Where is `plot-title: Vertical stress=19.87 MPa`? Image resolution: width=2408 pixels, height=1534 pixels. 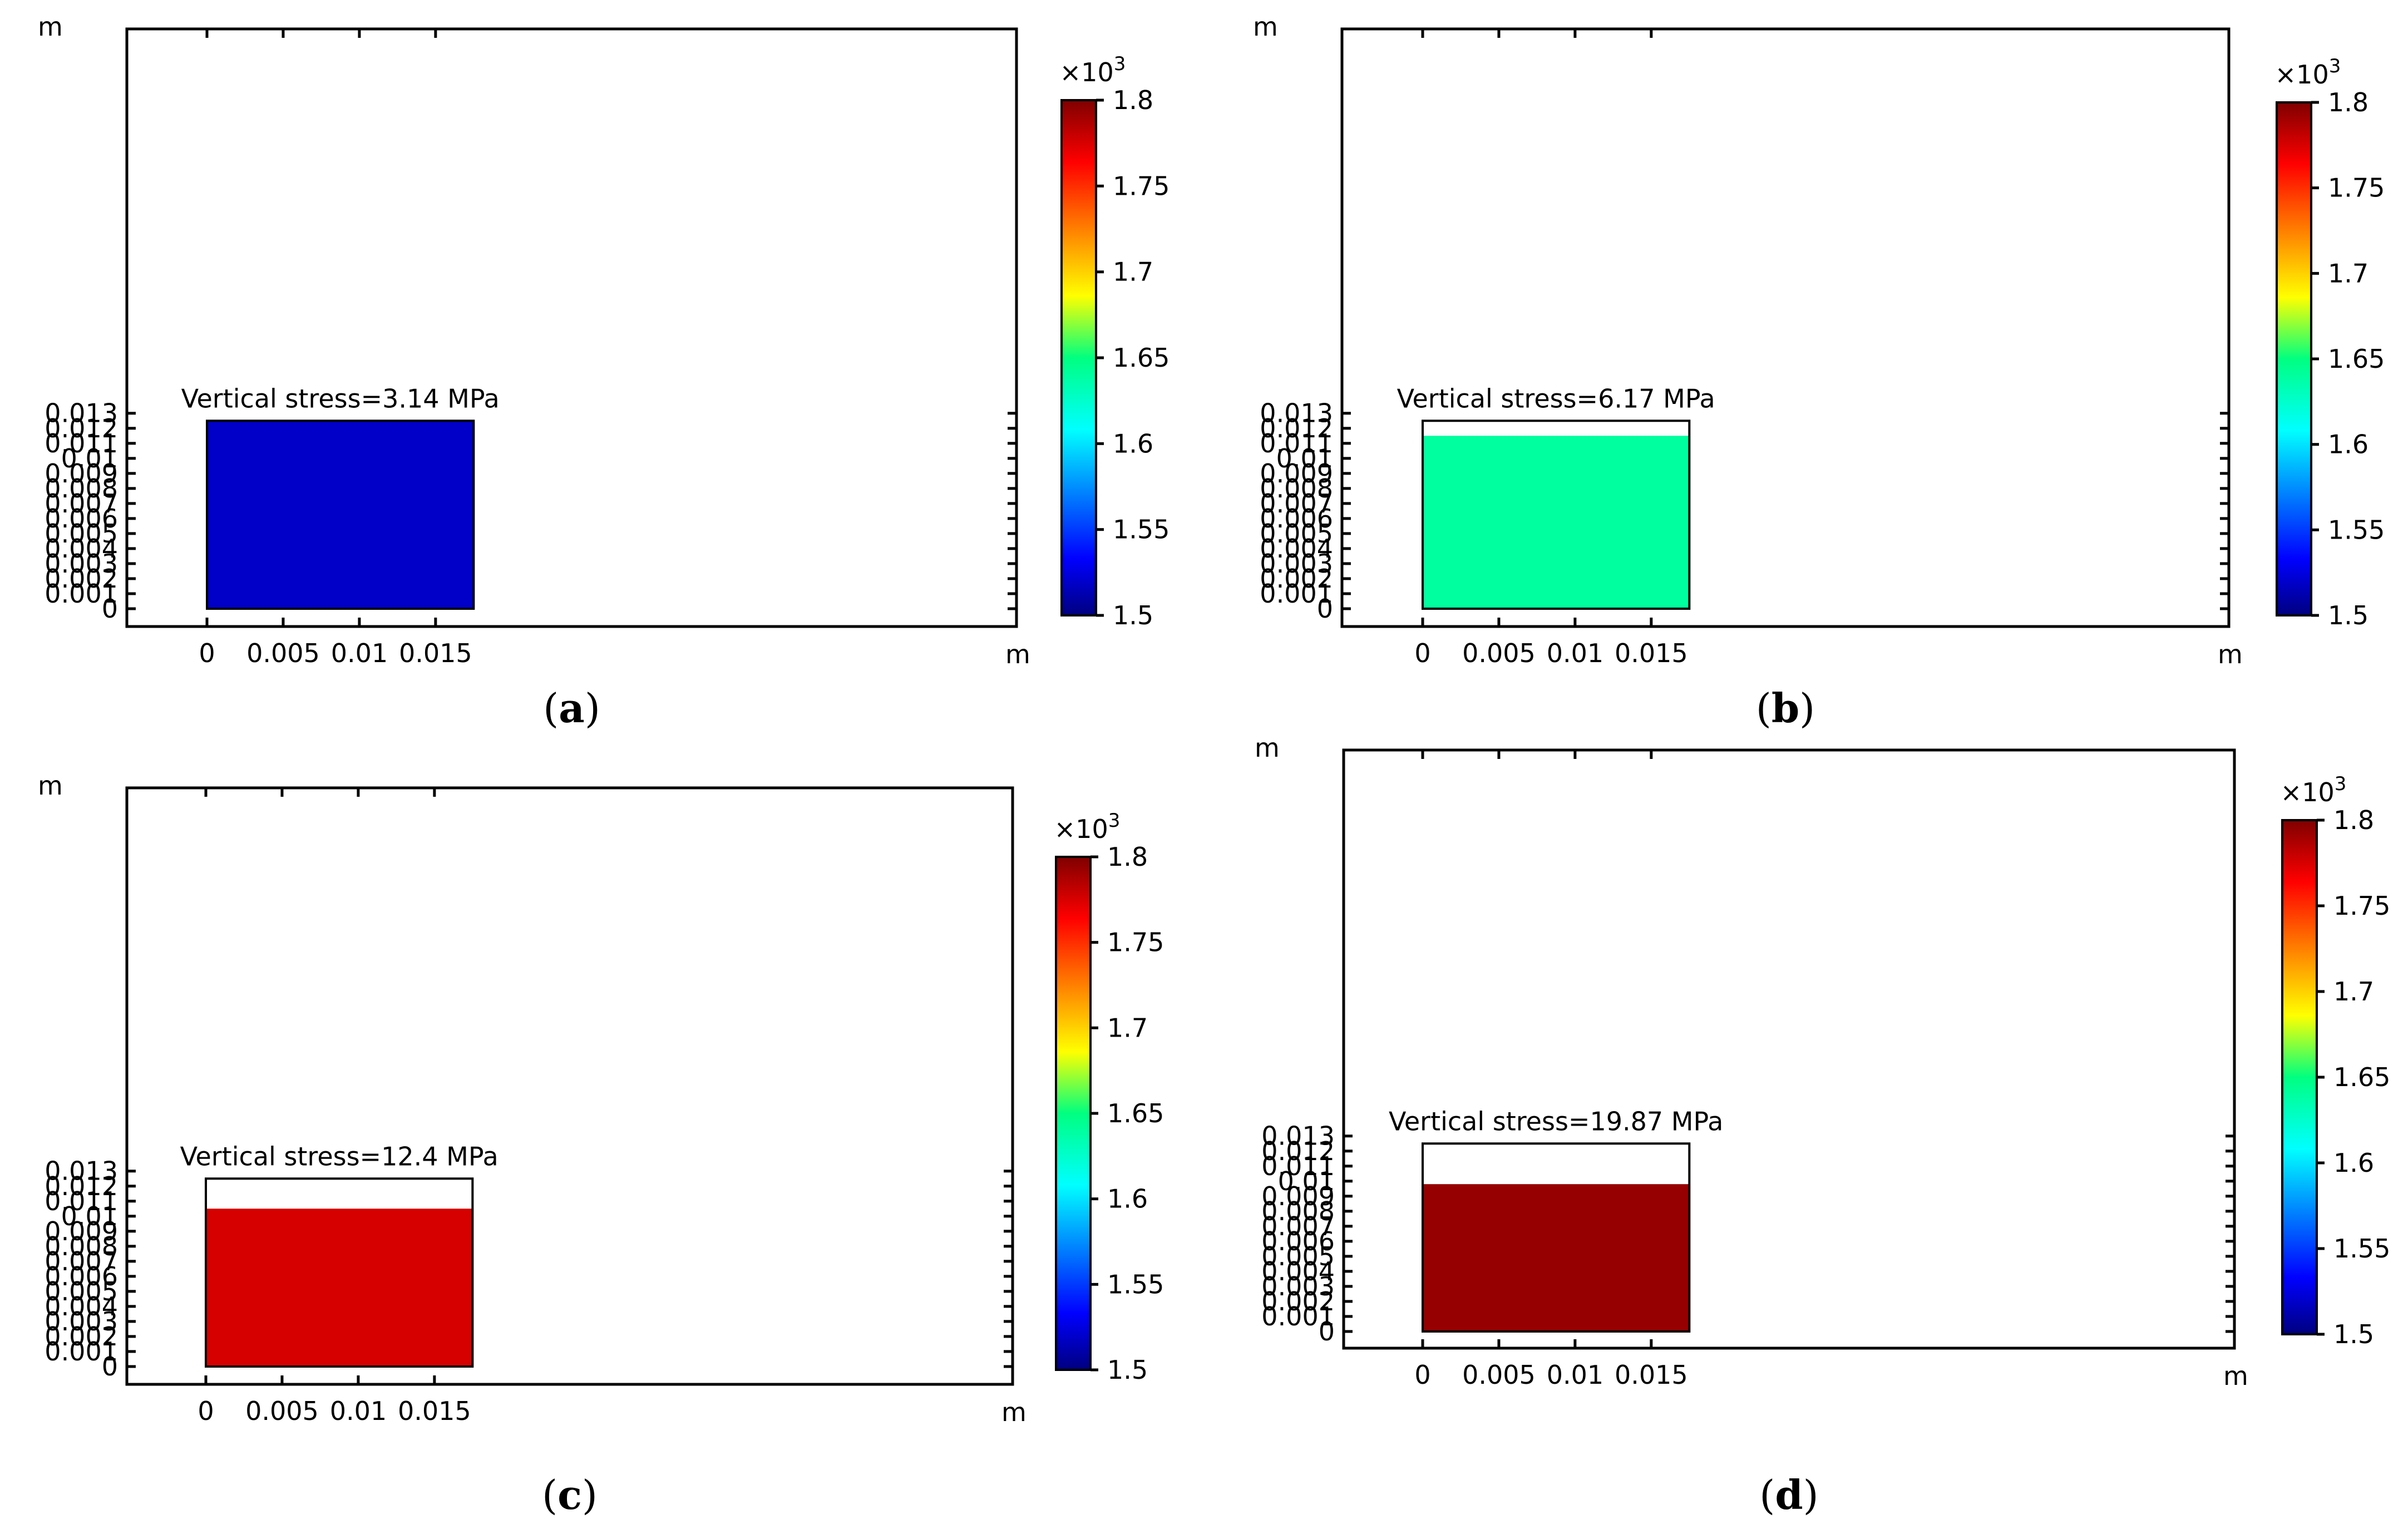 plot-title: Vertical stress=19.87 MPa is located at coordinates (1556, 1121).